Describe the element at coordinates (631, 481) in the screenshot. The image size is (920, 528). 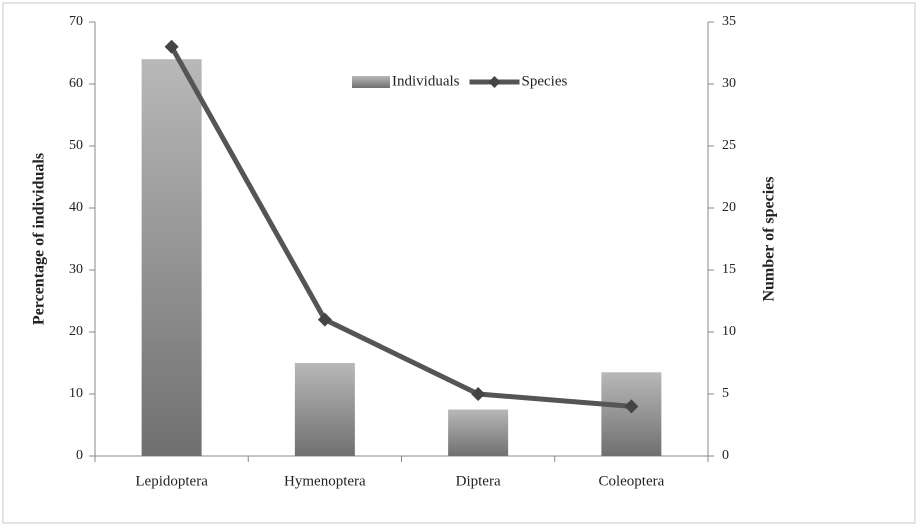
I see `x-tick-label: Coleoptera` at that location.